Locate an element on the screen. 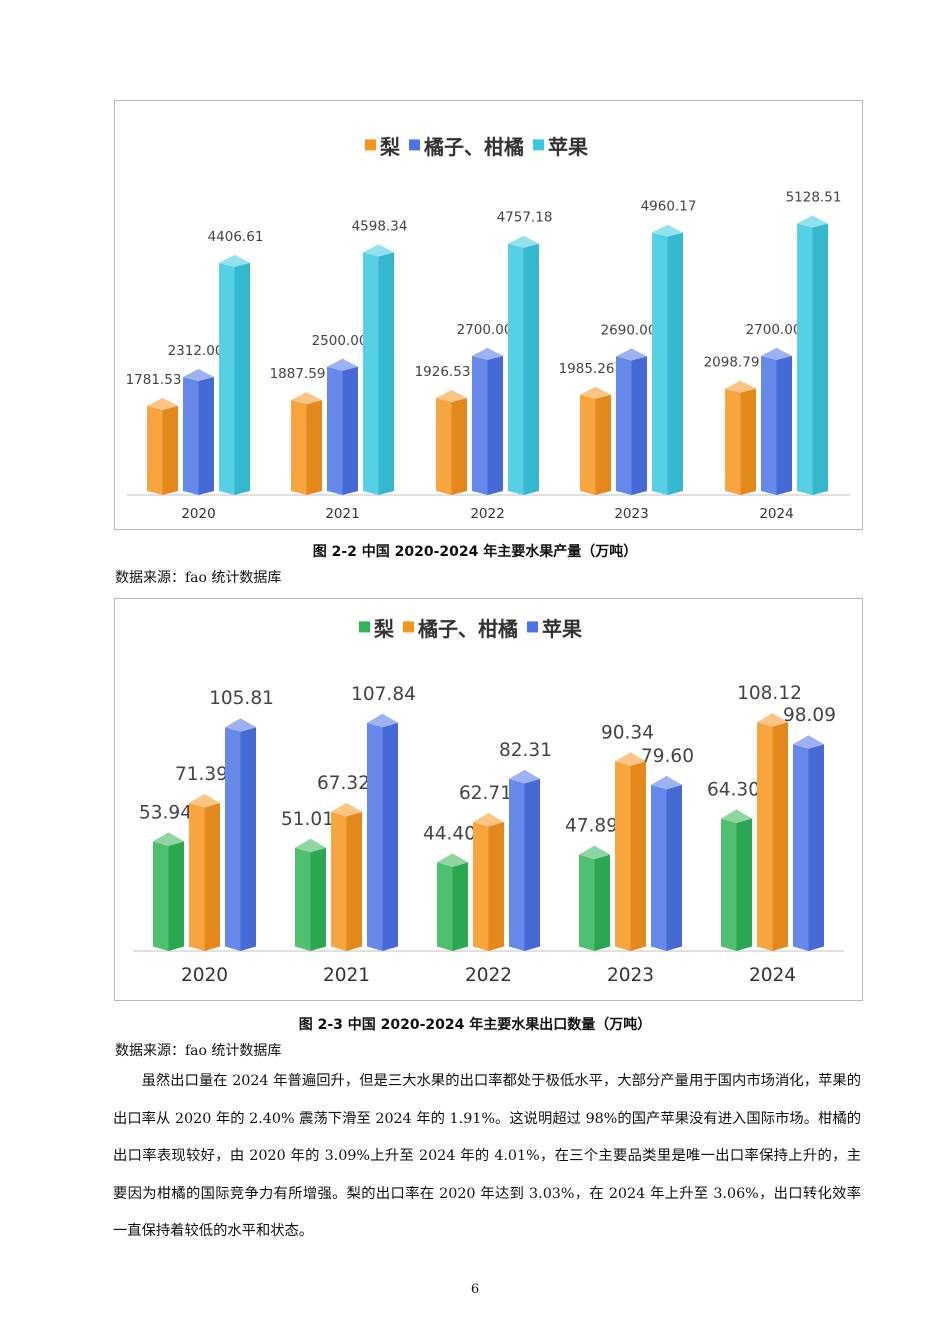 The width and height of the screenshot is (950, 1344). data-source-production: 数据来源：fao 统计数据库 is located at coordinates (198, 578).